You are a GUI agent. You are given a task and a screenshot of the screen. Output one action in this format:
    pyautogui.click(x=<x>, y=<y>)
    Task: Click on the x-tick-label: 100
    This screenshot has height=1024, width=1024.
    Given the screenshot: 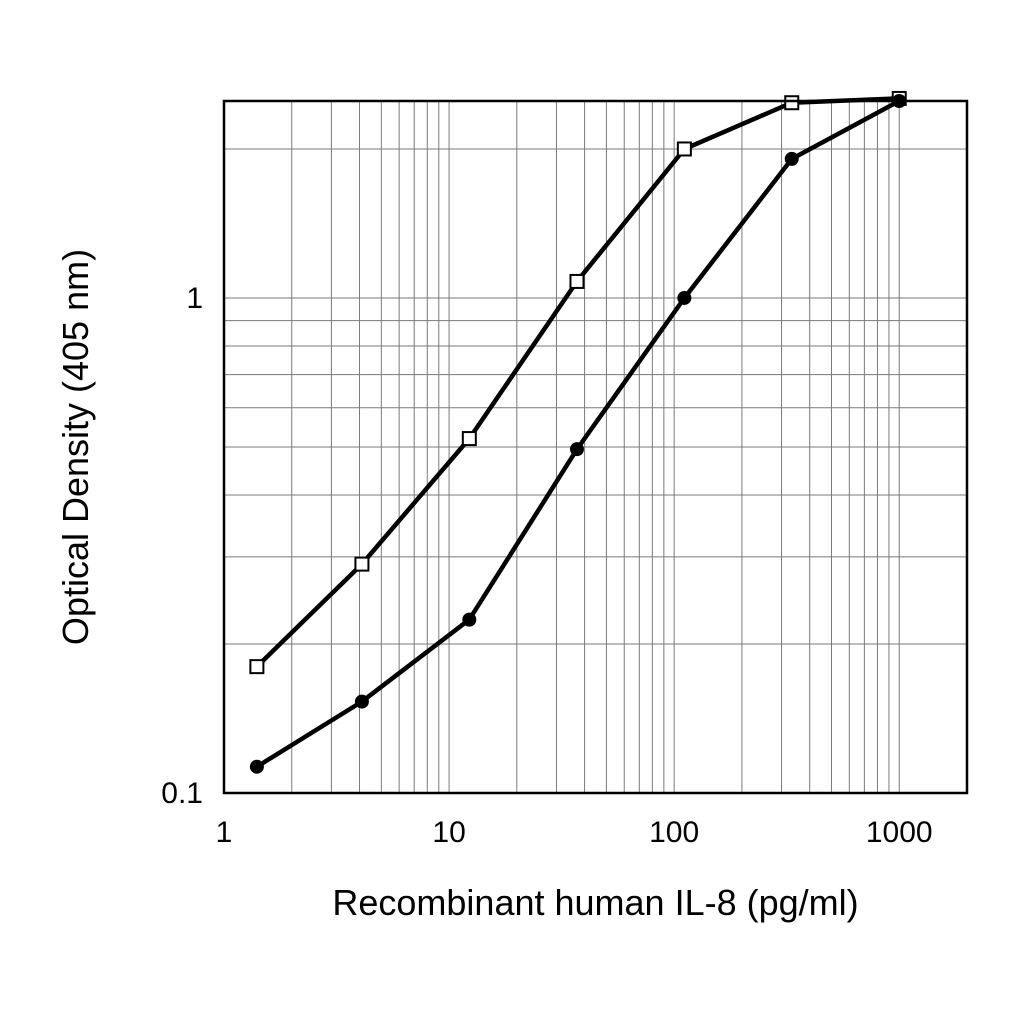 What is the action you would take?
    pyautogui.click(x=674, y=832)
    